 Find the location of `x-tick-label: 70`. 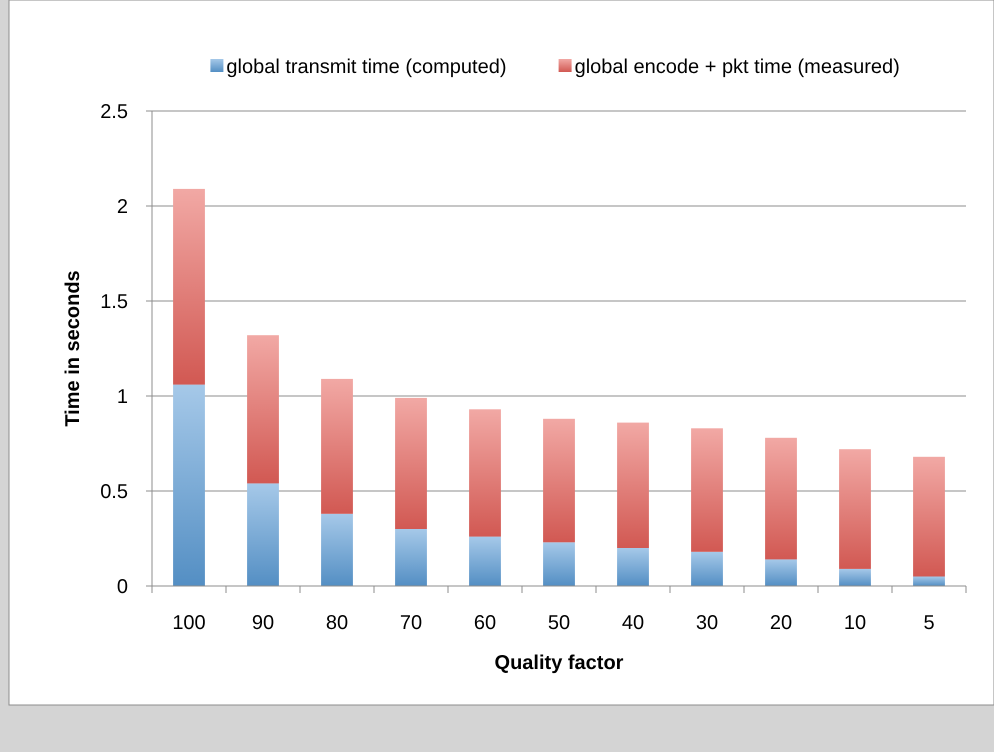

x-tick-label: 70 is located at coordinates (411, 623).